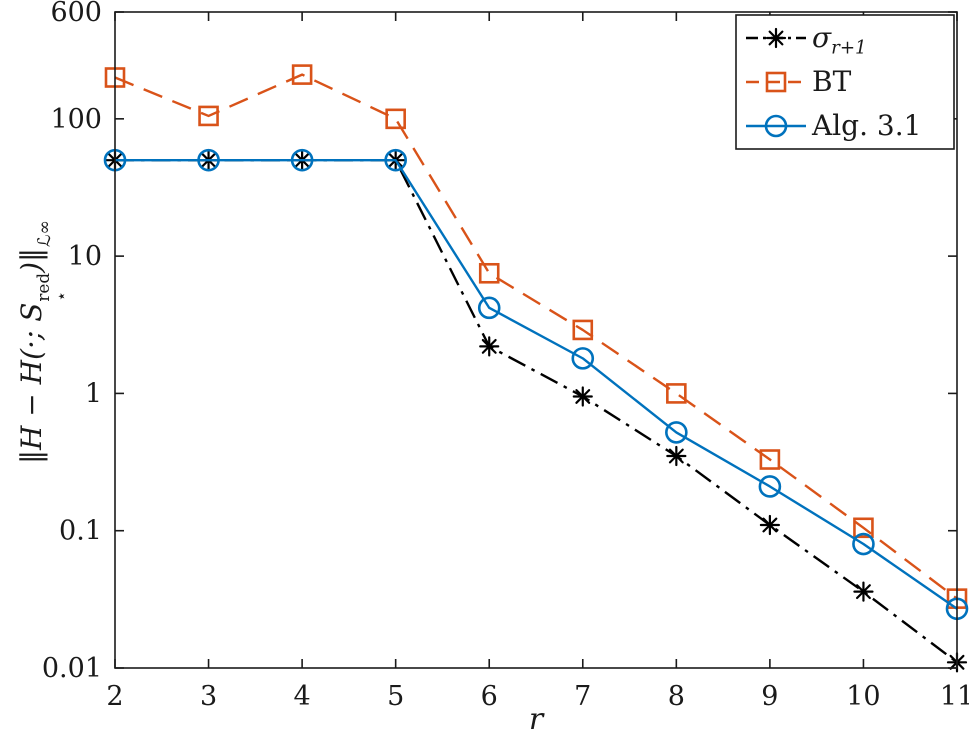 This screenshot has width=969, height=750. I want to click on x-tick-label: 11, so click(954, 696).